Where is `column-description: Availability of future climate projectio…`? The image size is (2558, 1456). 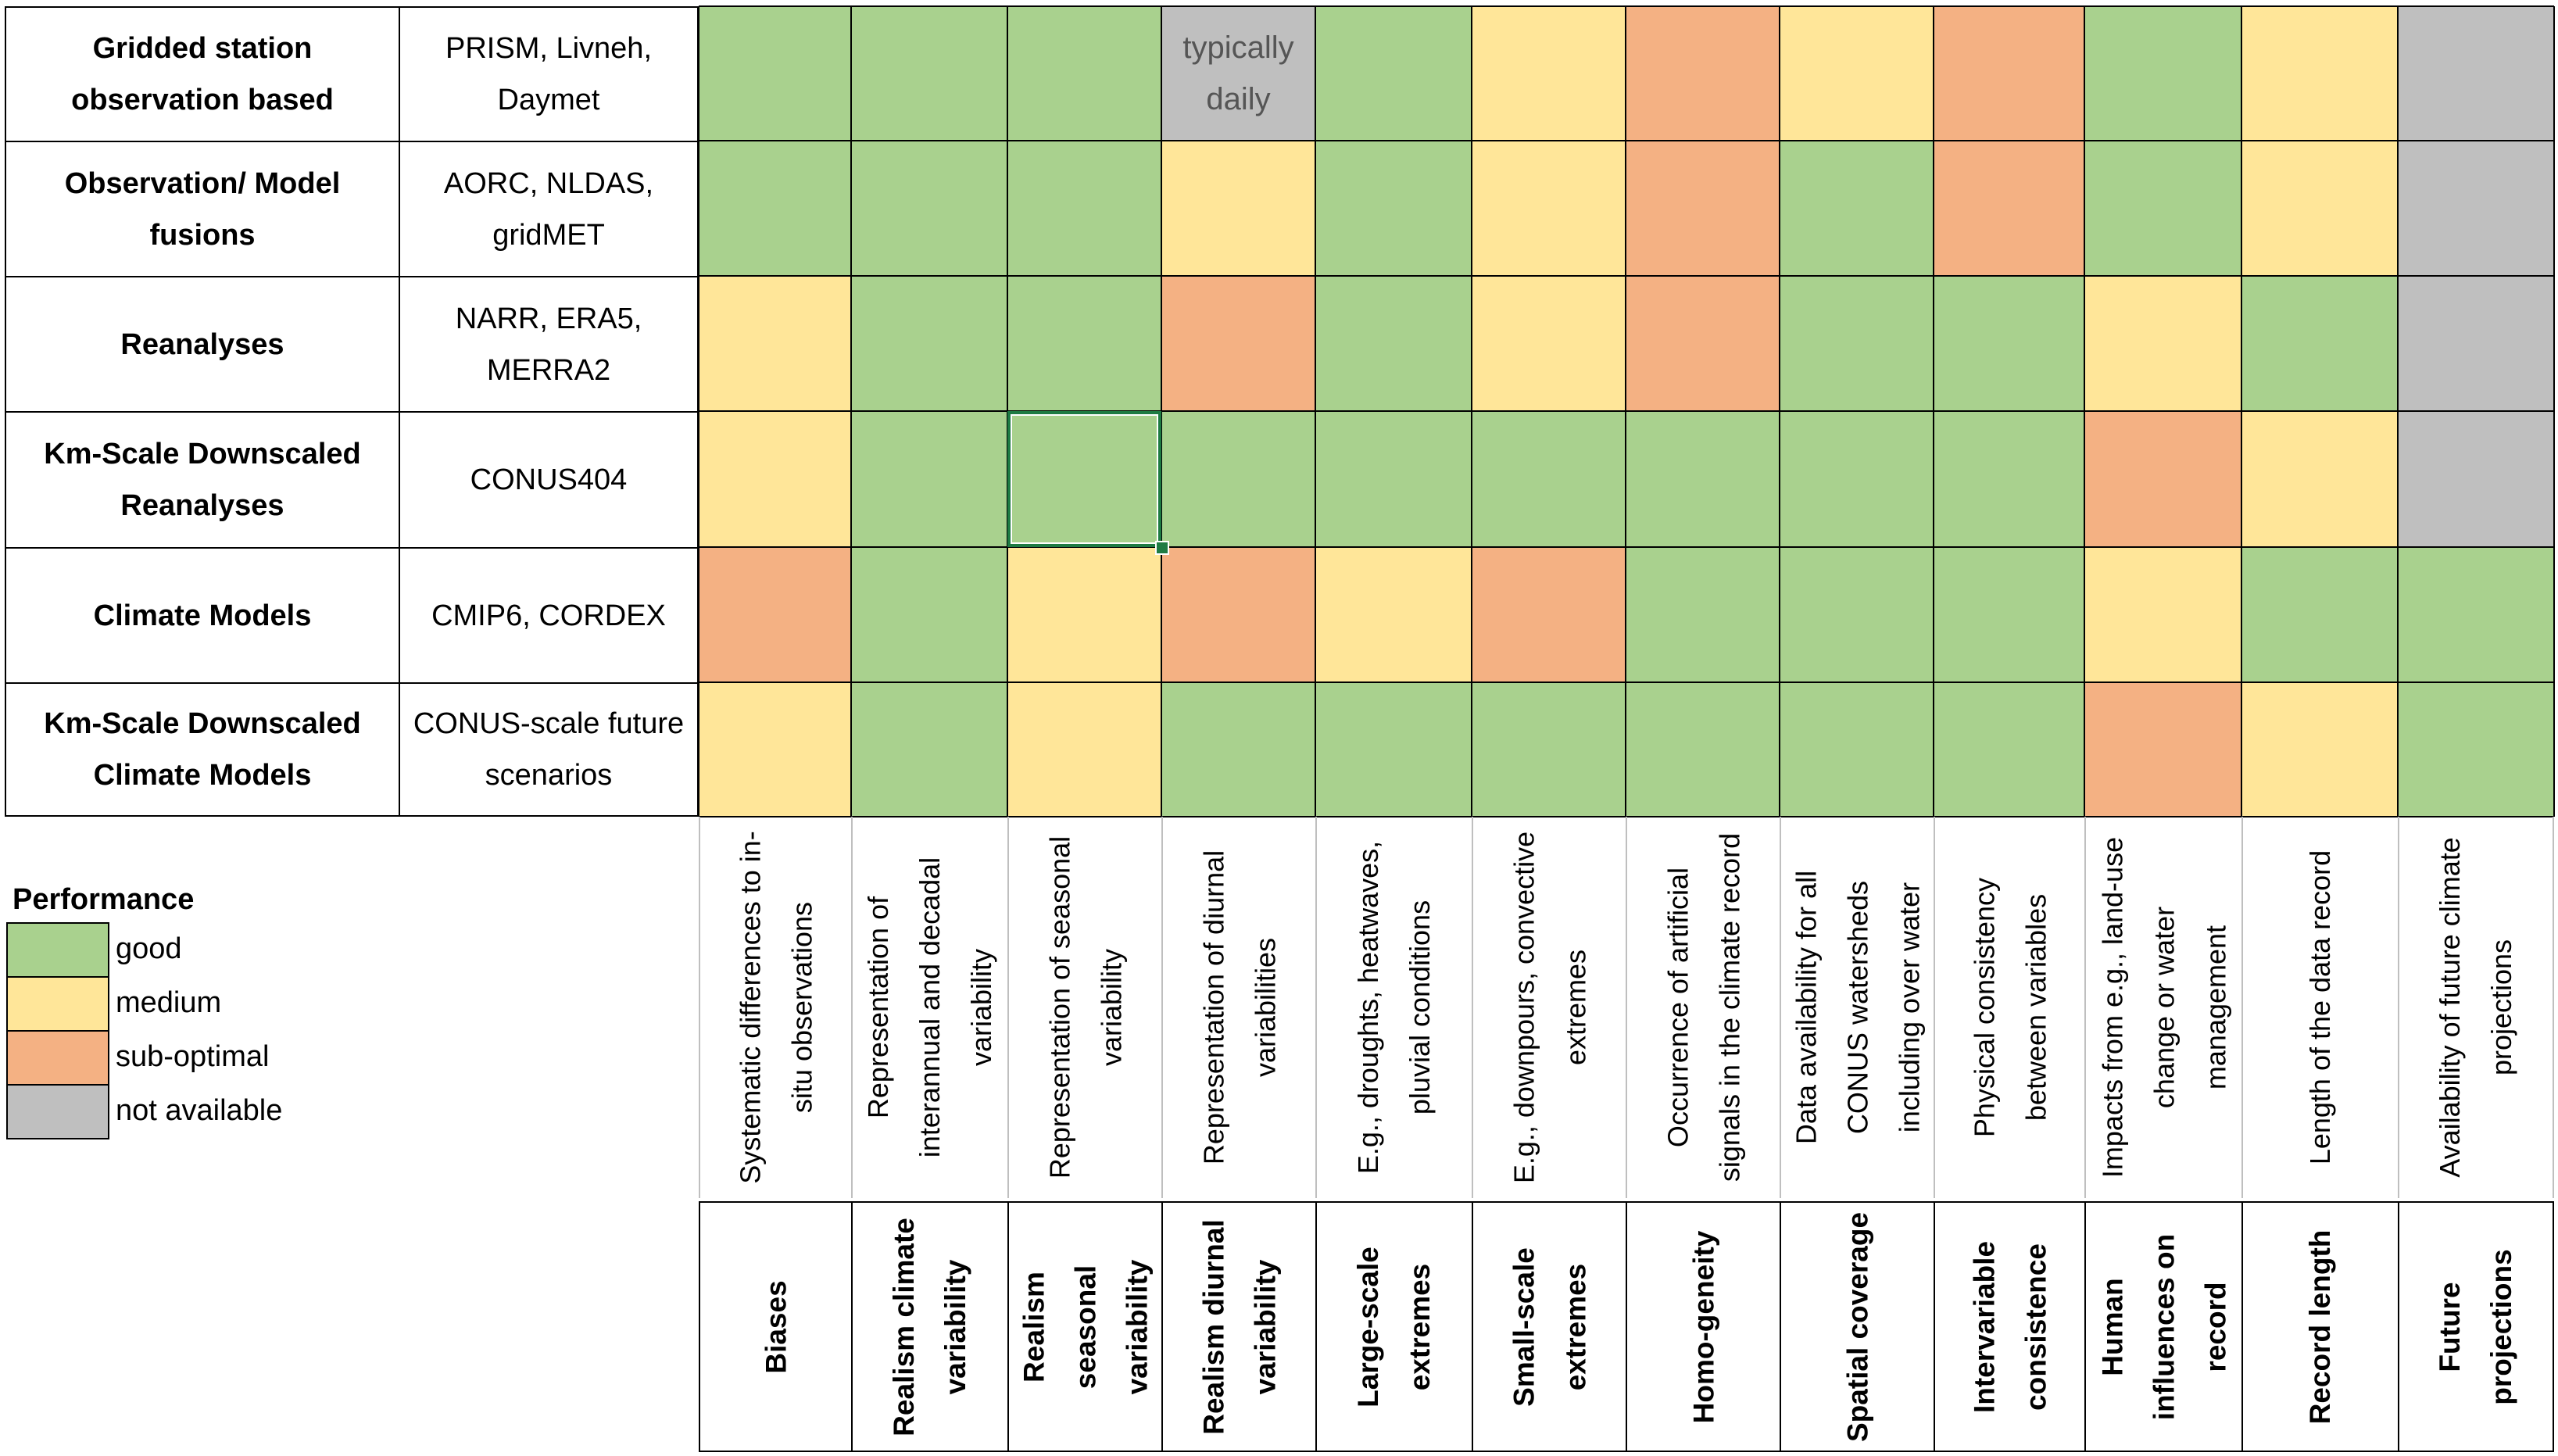
column-description: Availability of future climate projectio… is located at coordinates (2476, 1007).